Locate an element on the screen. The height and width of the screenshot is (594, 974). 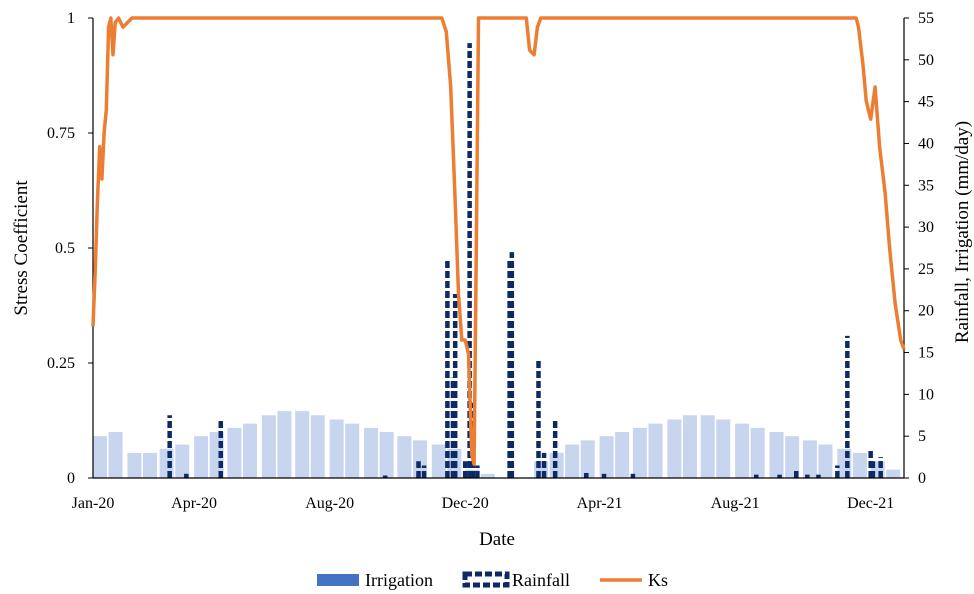
x-tick-label: Aug-21 is located at coordinates (735, 503).